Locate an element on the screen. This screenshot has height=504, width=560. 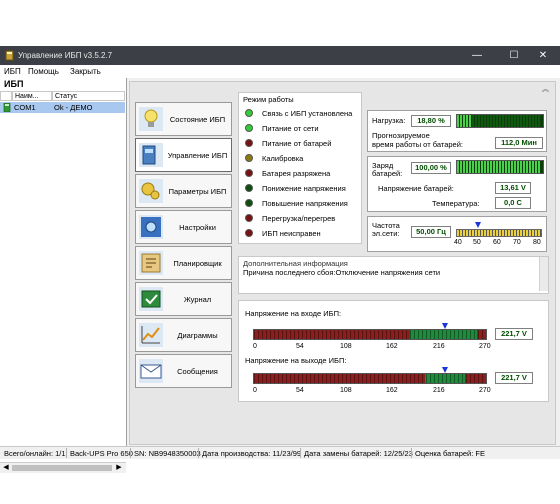
menu-bar: ИБП Помощь Закрыть is located at coordinates (280, 71).